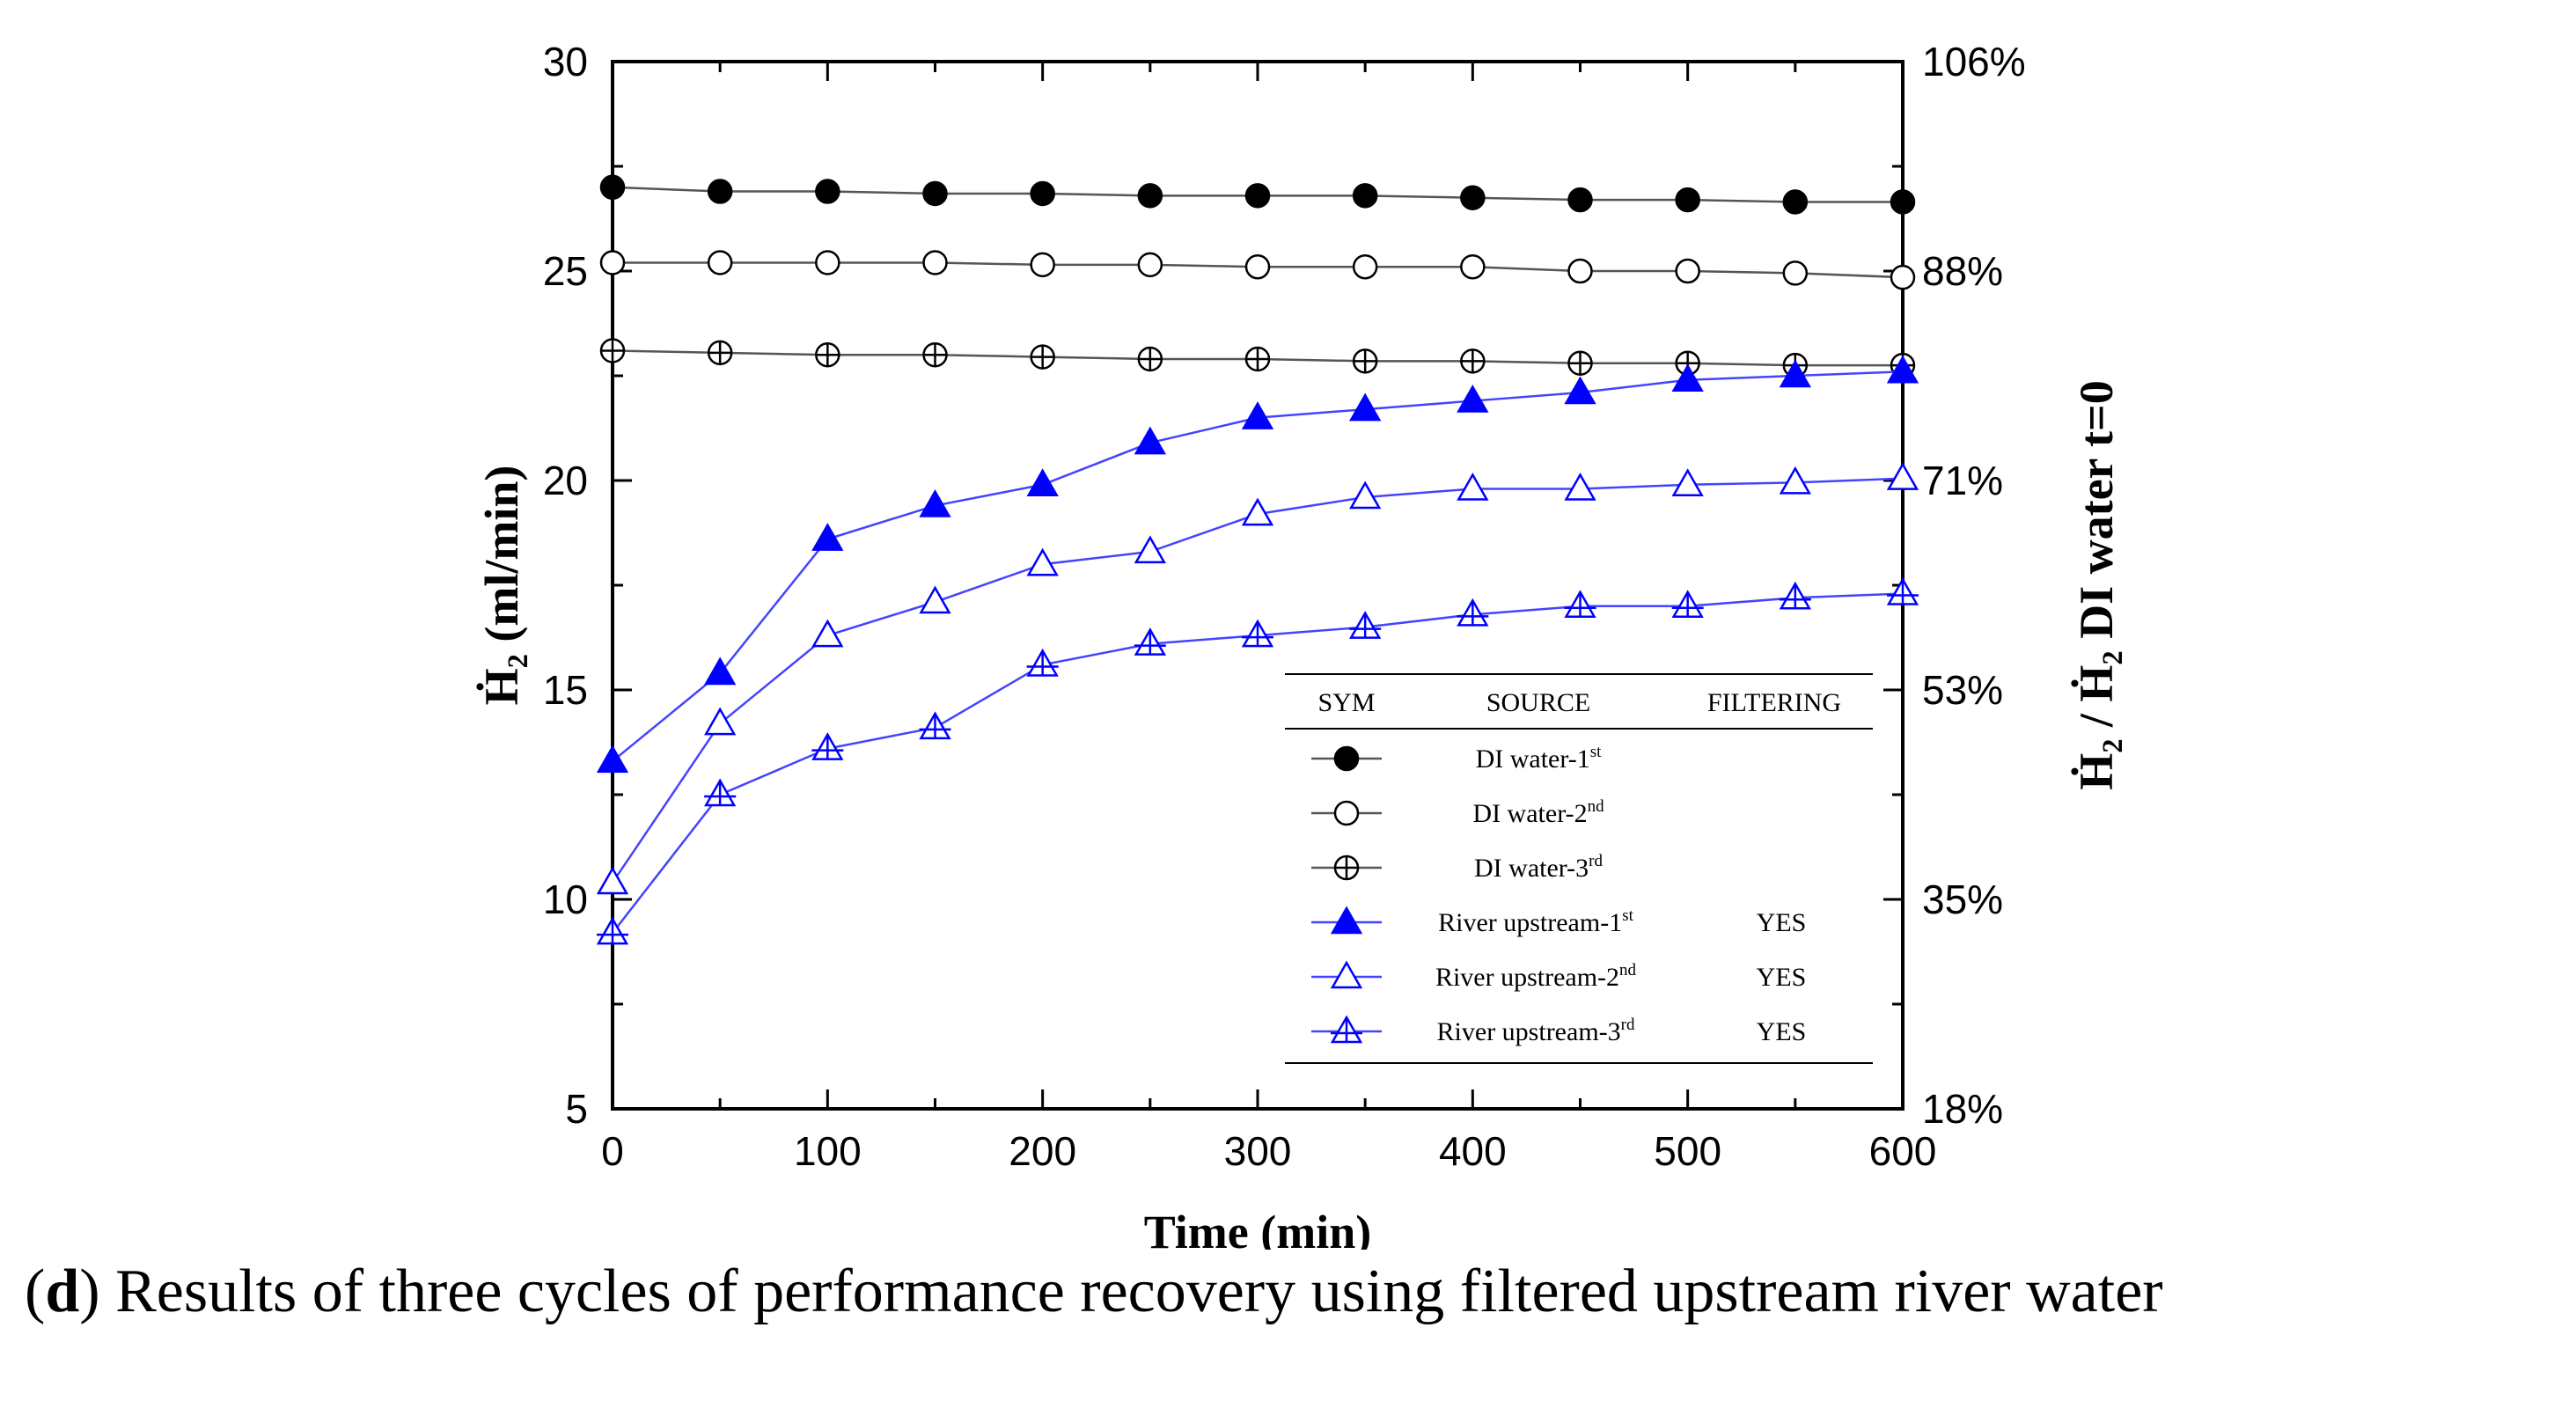  Describe the element at coordinates (565, 900) in the screenshot. I see `y-tick-label: 10` at that location.